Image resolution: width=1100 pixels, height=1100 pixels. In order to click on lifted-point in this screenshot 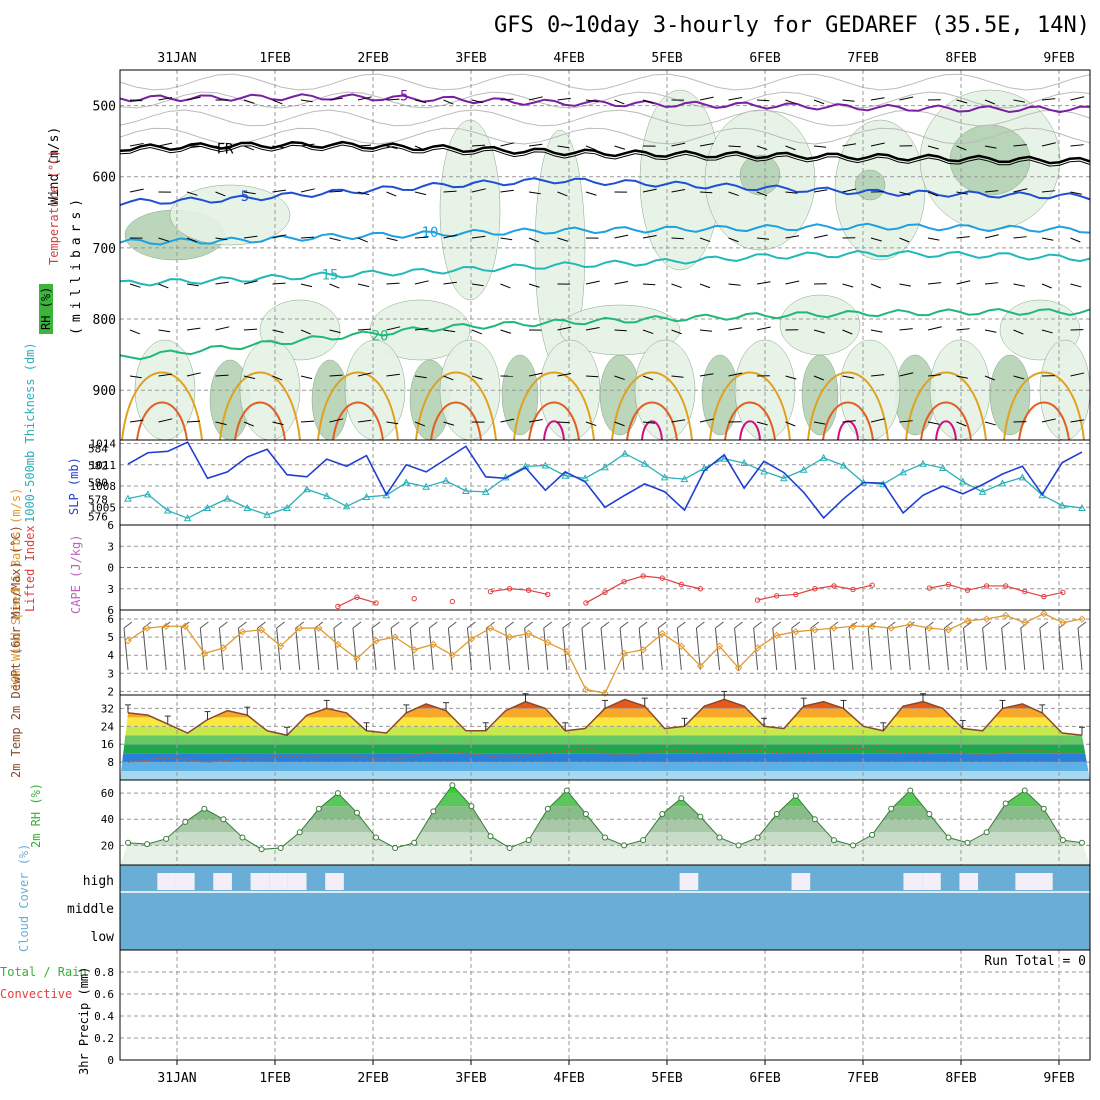, I will do `click(452, 601)`.